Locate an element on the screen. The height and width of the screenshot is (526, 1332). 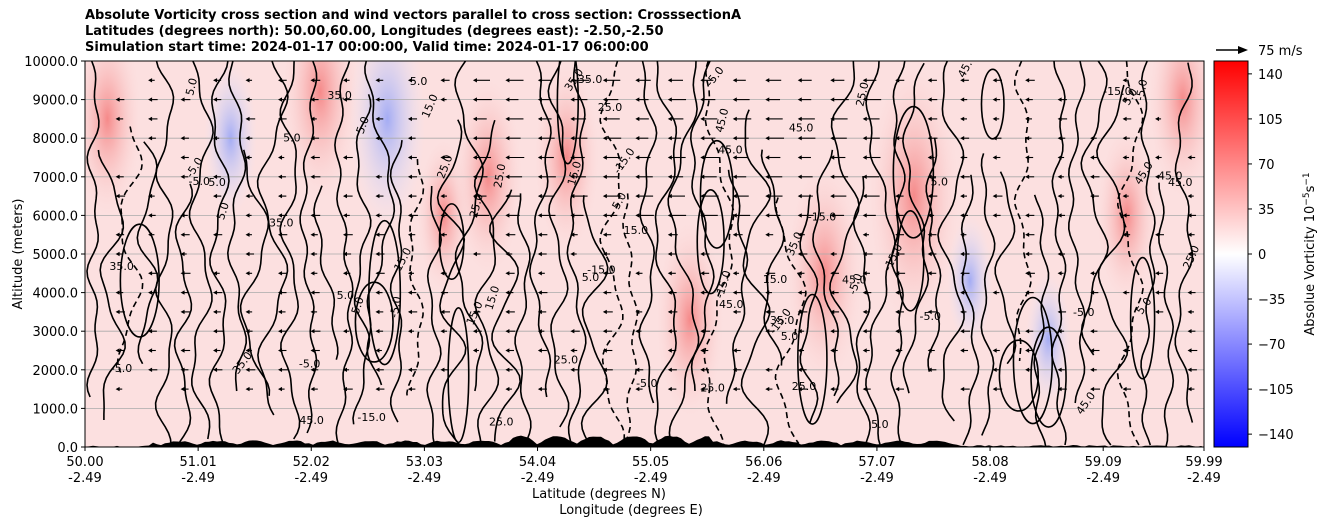
contour-label: 25.0 is located at coordinates (476, 205).